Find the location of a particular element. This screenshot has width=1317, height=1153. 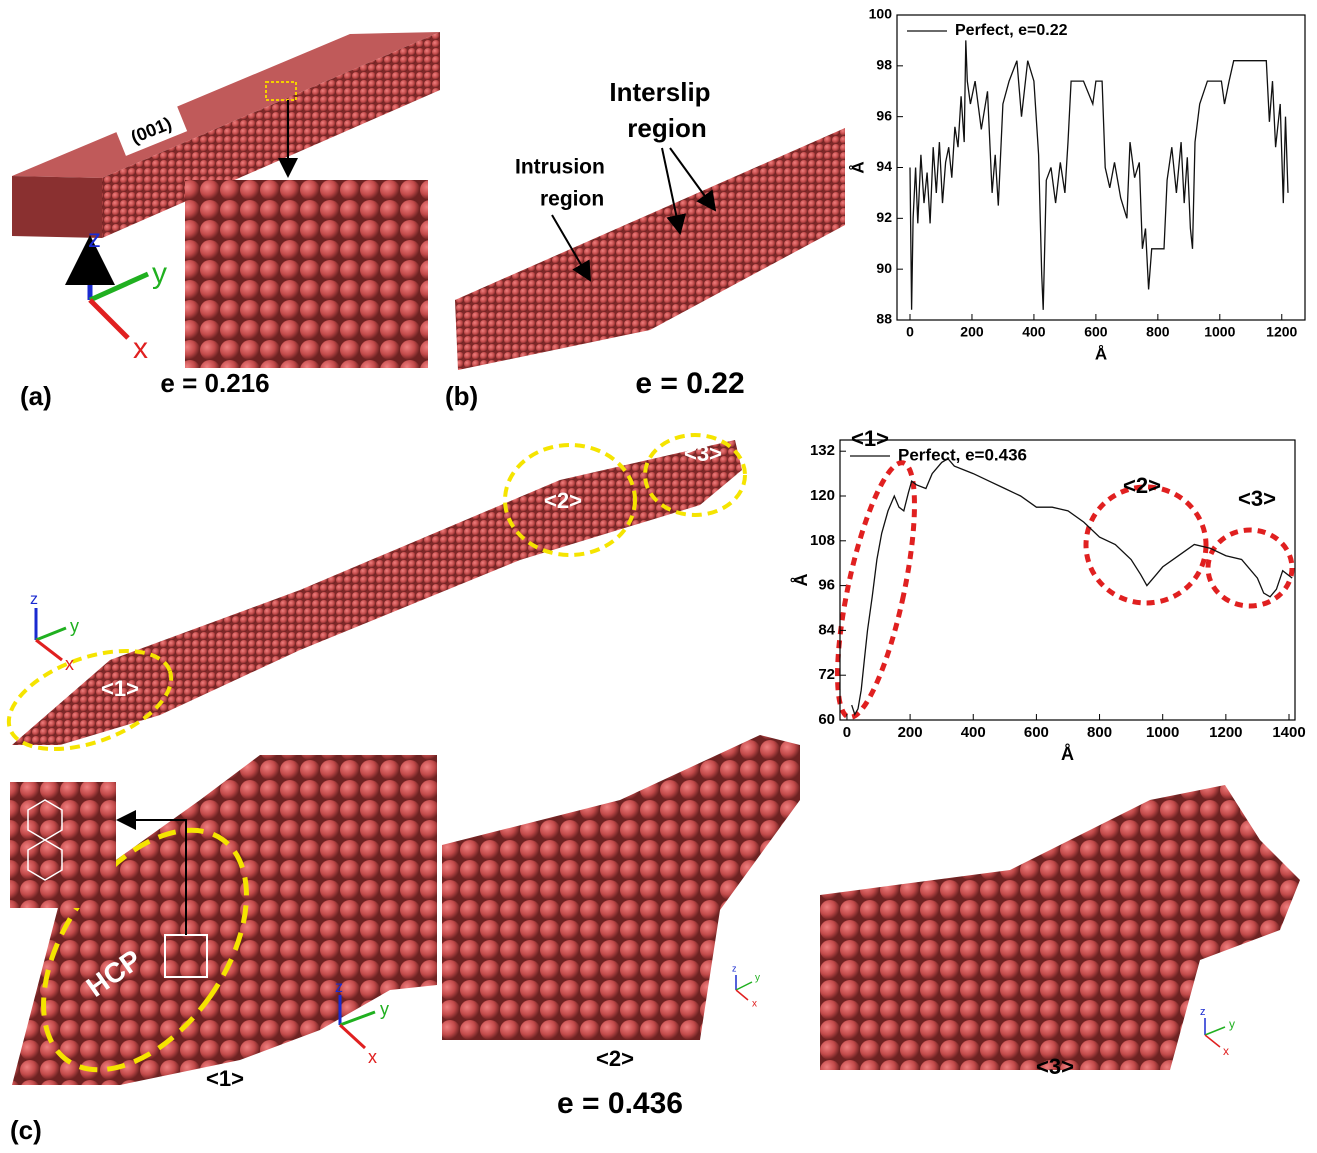

y-axis is located at coordinates (119, 287).